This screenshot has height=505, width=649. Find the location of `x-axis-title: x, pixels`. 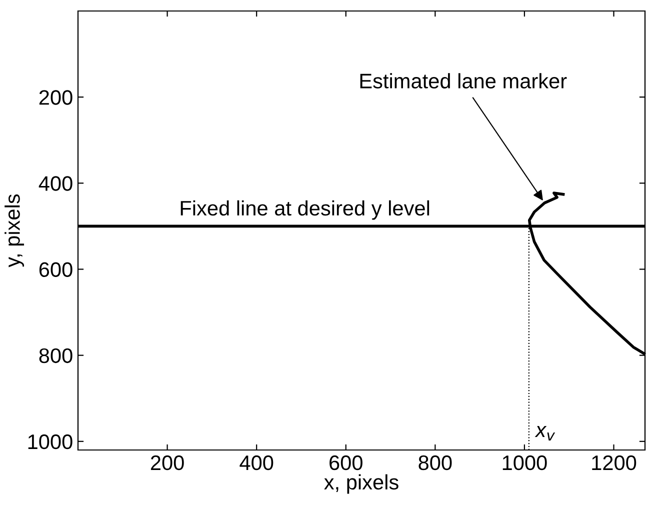

x-axis-title: x, pixels is located at coordinates (361, 484).